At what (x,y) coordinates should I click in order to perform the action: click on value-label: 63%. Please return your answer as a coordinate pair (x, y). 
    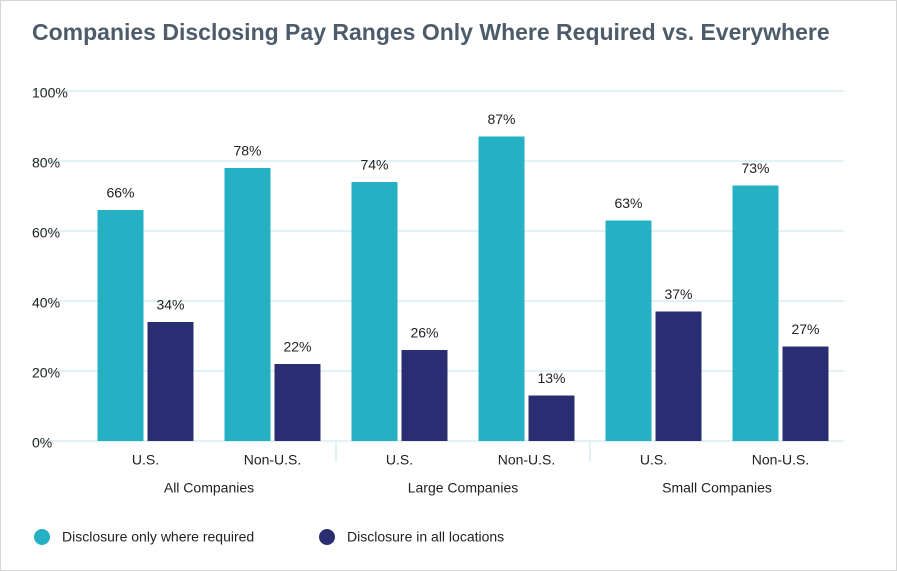
    Looking at the image, I should click on (628, 203).